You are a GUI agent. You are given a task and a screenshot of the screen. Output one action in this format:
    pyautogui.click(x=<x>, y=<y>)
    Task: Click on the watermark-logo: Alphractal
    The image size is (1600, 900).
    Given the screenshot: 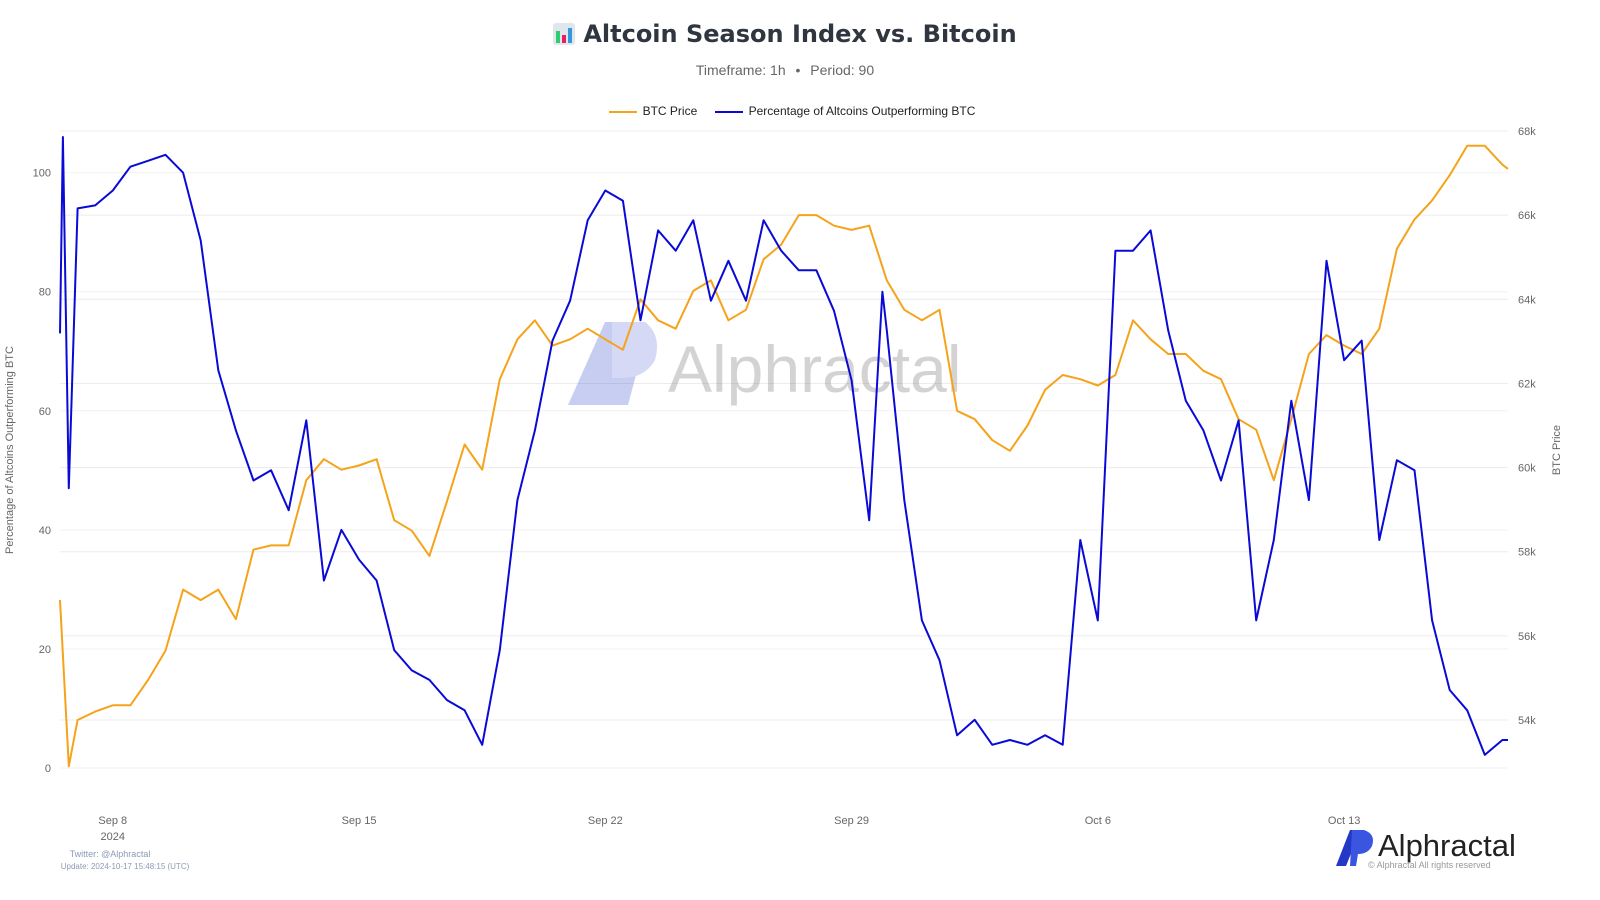 What is the action you would take?
    pyautogui.click(x=765, y=364)
    